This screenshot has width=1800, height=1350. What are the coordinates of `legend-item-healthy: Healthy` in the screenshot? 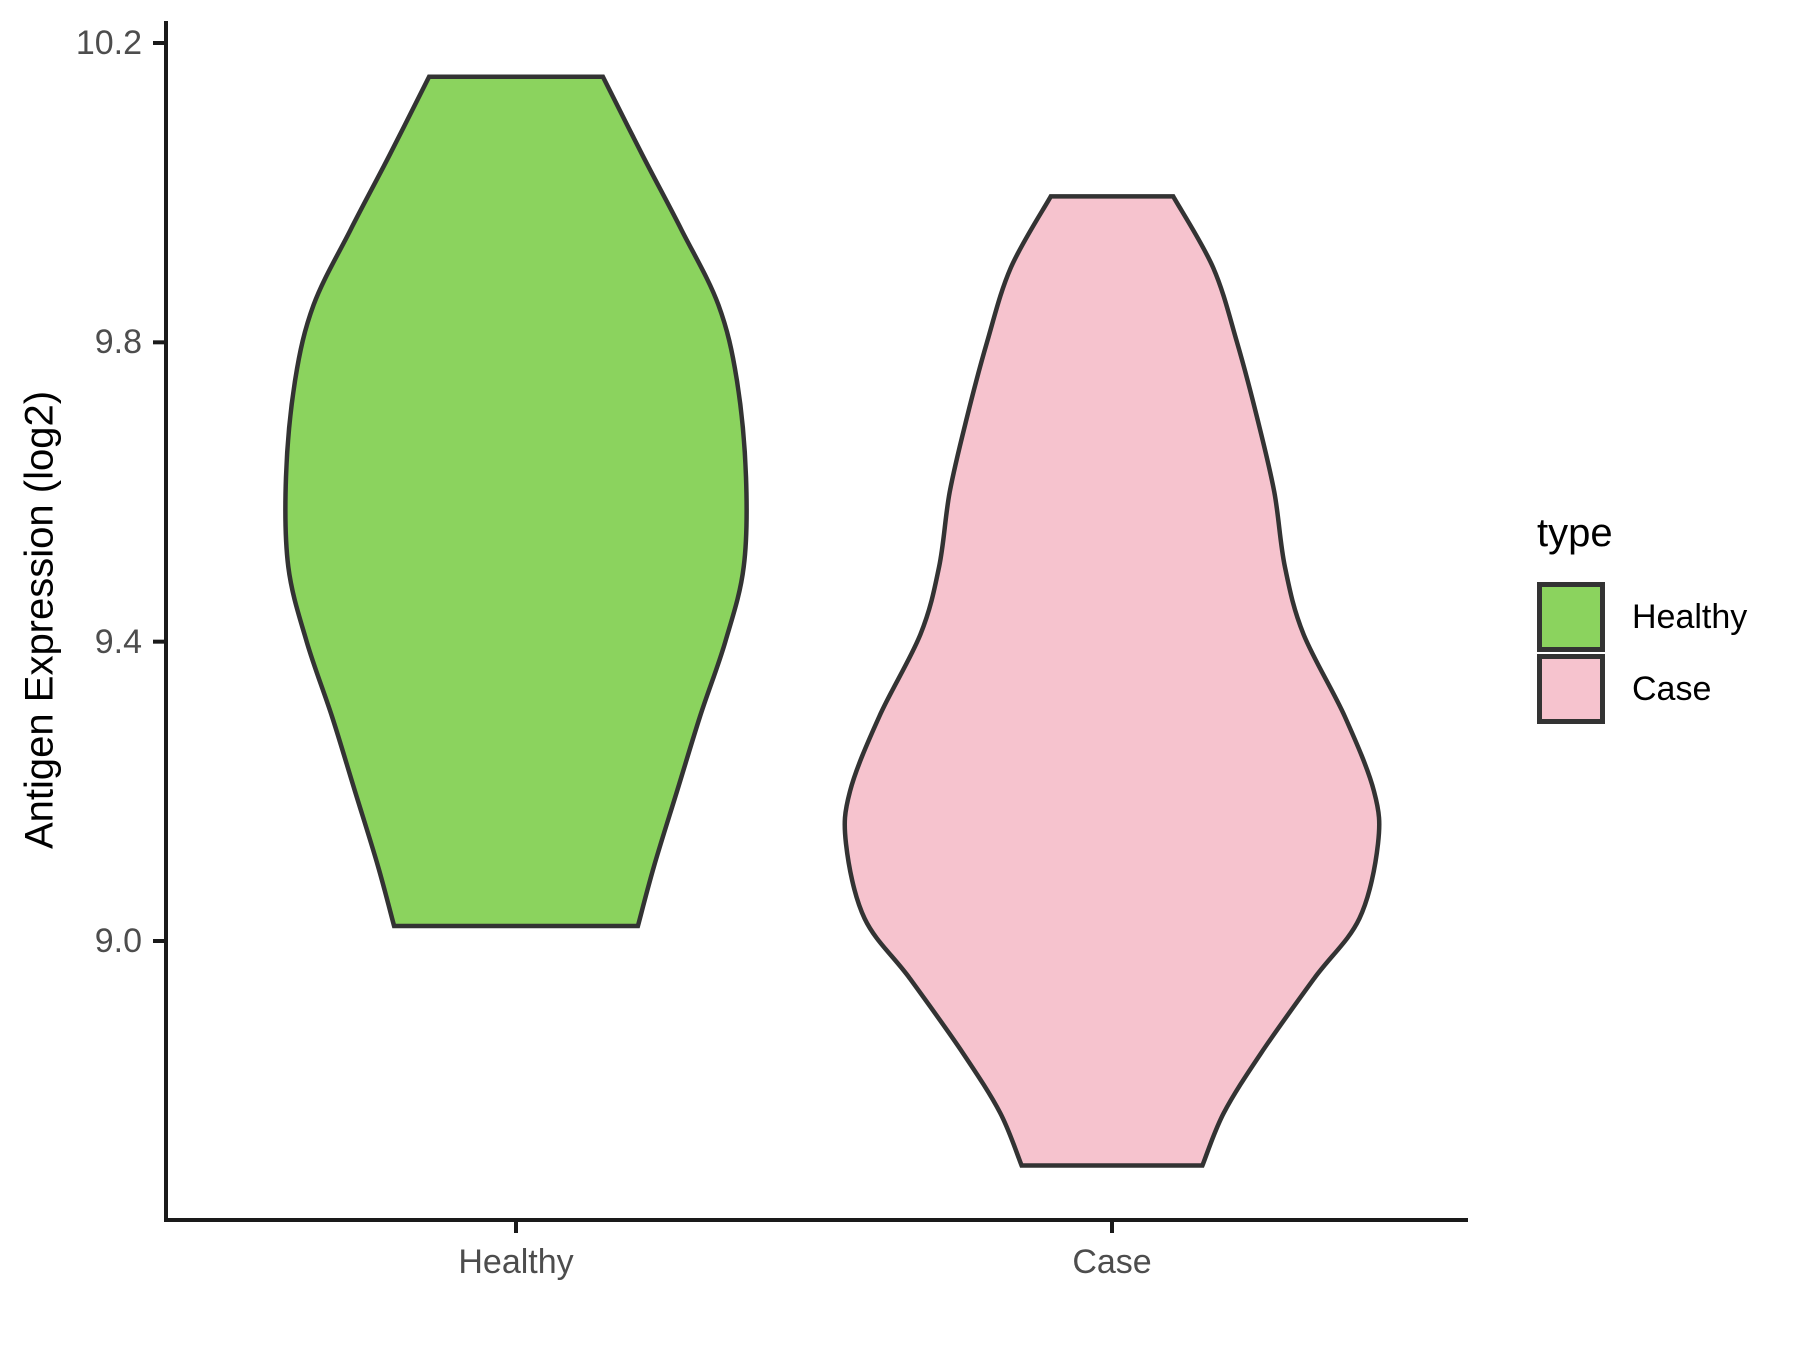 It's located at (1642, 617).